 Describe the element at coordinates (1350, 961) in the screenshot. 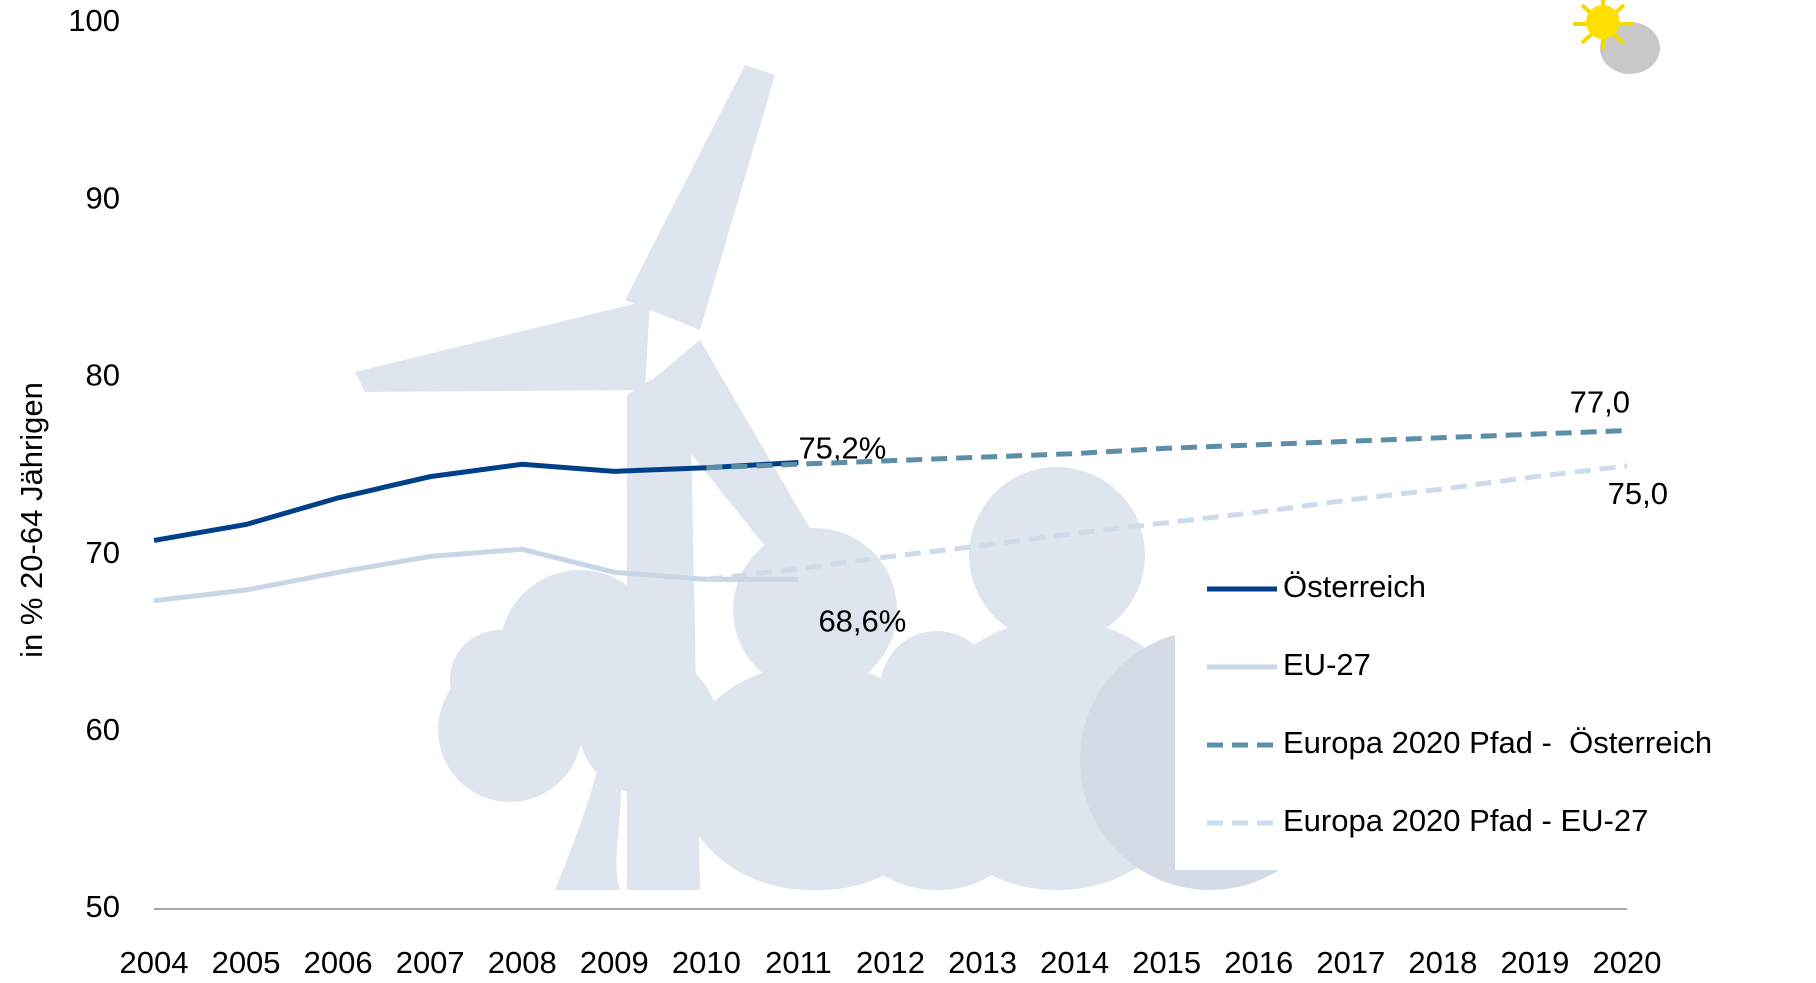

I see `x-tick-label: 2017` at that location.